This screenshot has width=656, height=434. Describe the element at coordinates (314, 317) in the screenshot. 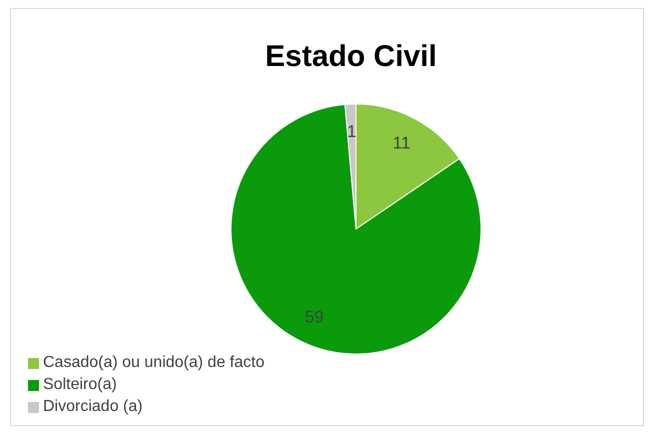

I see `data-label: 59` at that location.